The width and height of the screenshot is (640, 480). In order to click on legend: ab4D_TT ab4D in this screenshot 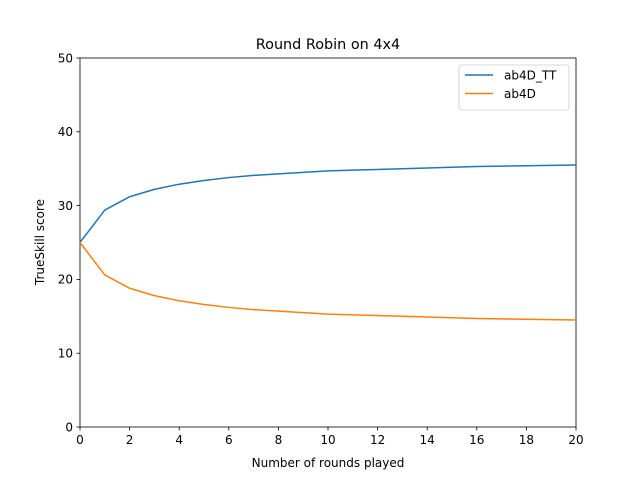, I will do `click(514, 87)`.